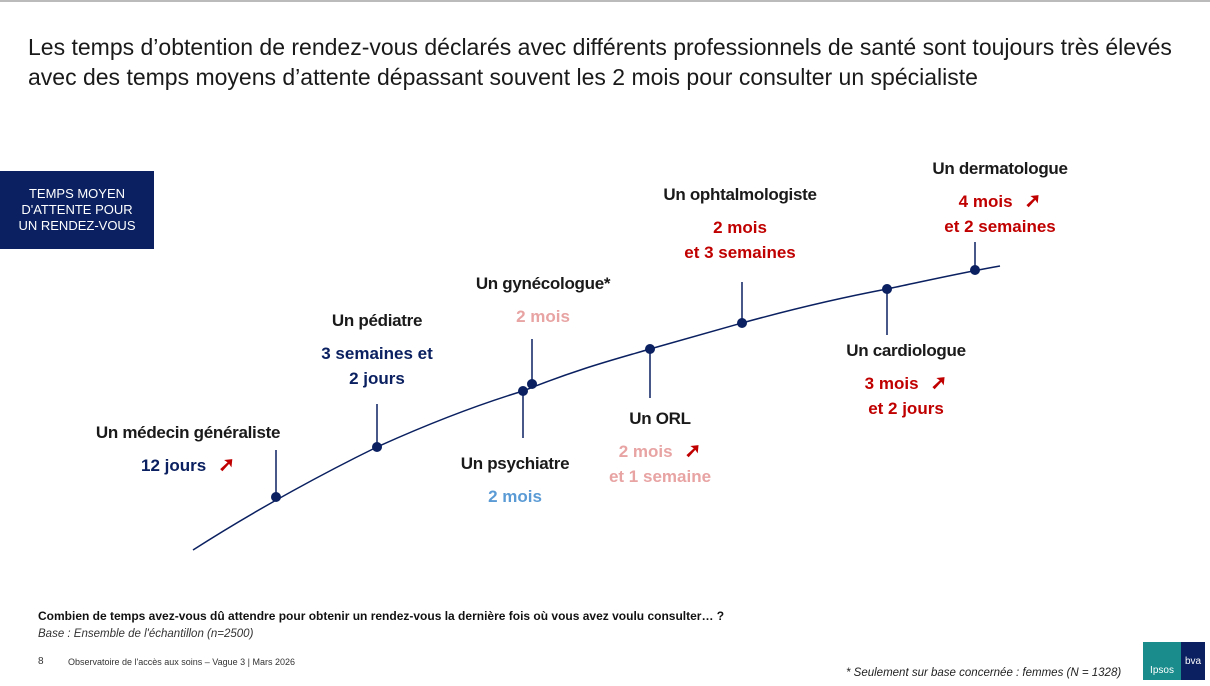 The height and width of the screenshot is (686, 1210). I want to click on item-value: 3 mois, so click(891, 383).